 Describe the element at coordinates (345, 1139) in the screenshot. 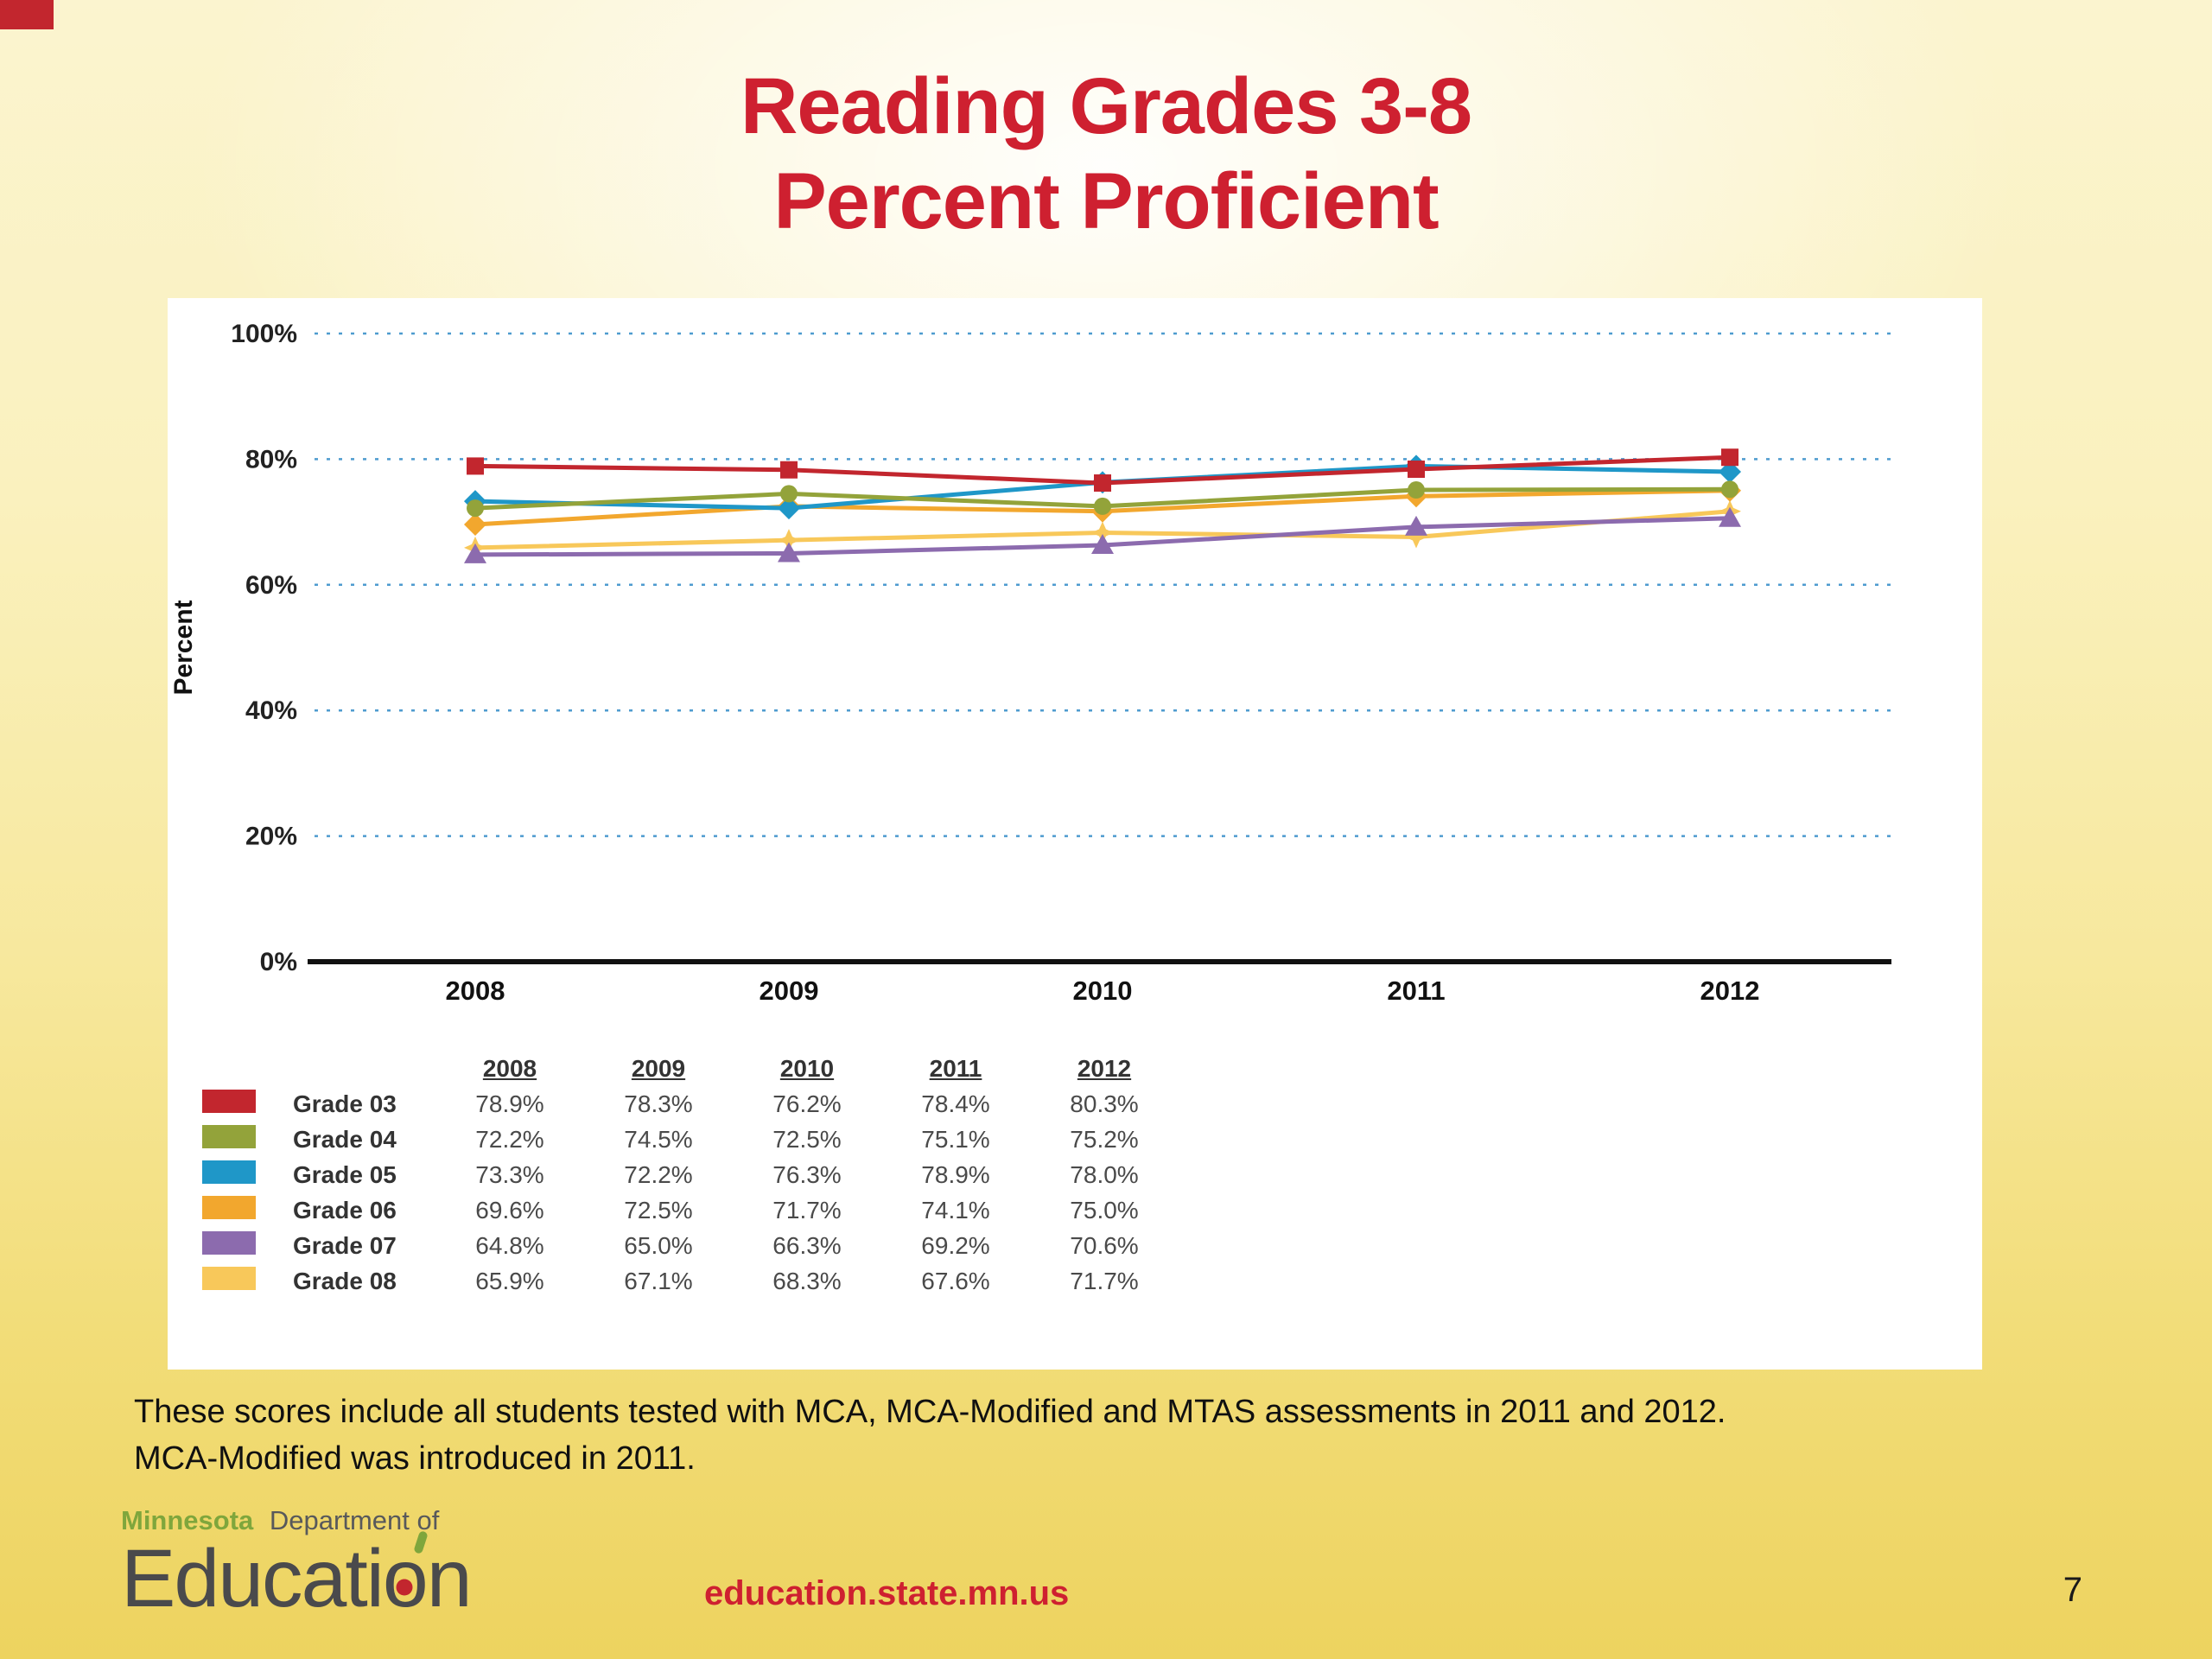

I see `legend-label: Grade 04` at that location.